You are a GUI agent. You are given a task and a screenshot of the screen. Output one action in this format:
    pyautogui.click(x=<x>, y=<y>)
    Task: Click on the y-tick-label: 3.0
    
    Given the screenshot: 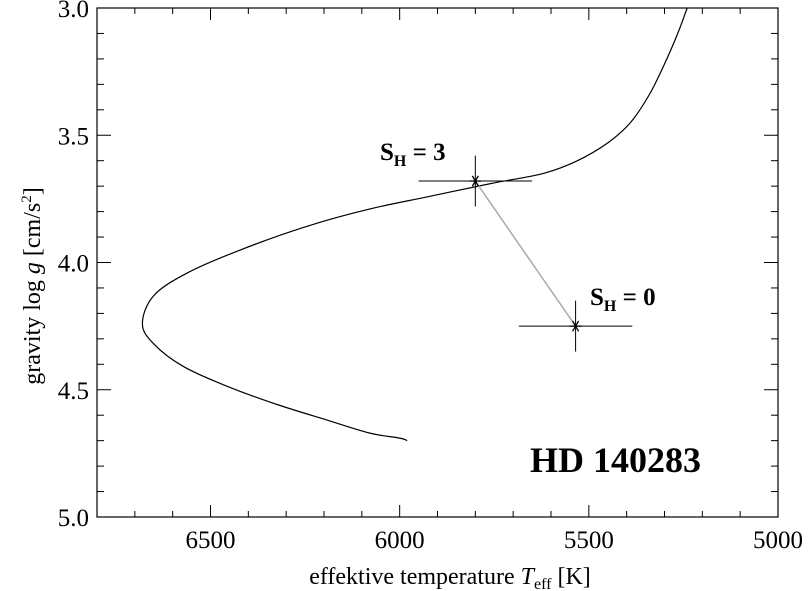 What is the action you would take?
    pyautogui.click(x=73, y=11)
    